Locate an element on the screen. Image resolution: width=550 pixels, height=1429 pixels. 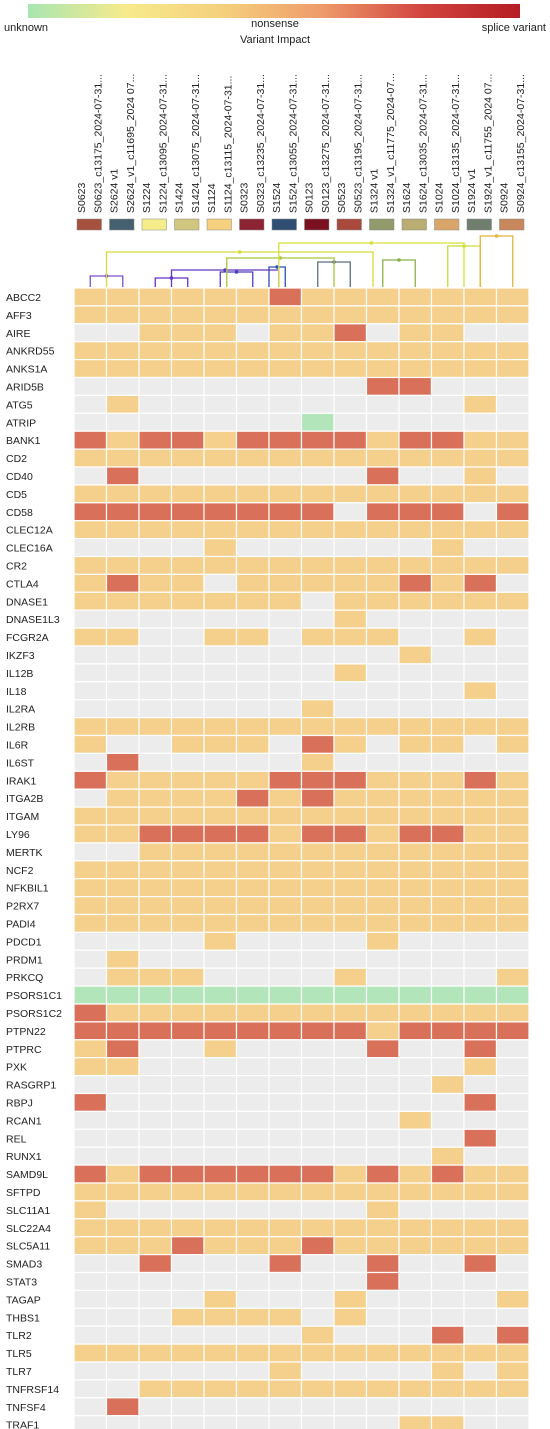
row-label: DNASE1L3 is located at coordinates (33, 620).